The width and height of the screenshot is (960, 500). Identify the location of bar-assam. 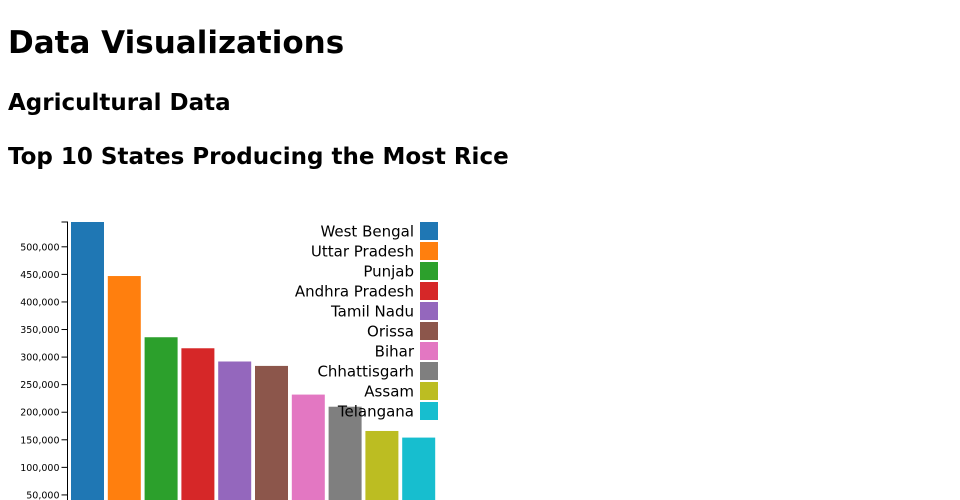
(382, 465).